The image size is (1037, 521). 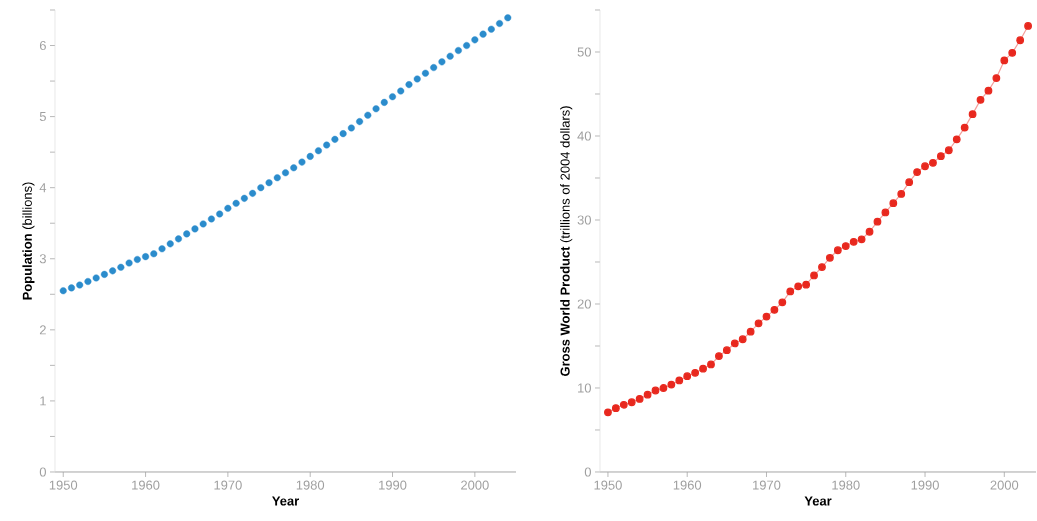 What do you see at coordinates (42, 117) in the screenshot?
I see `y-tick-label: 5` at bounding box center [42, 117].